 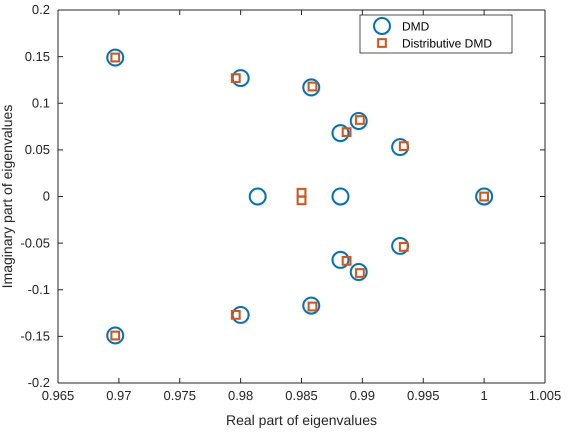 What do you see at coordinates (484, 396) in the screenshot?
I see `x-tick-label: 1` at bounding box center [484, 396].